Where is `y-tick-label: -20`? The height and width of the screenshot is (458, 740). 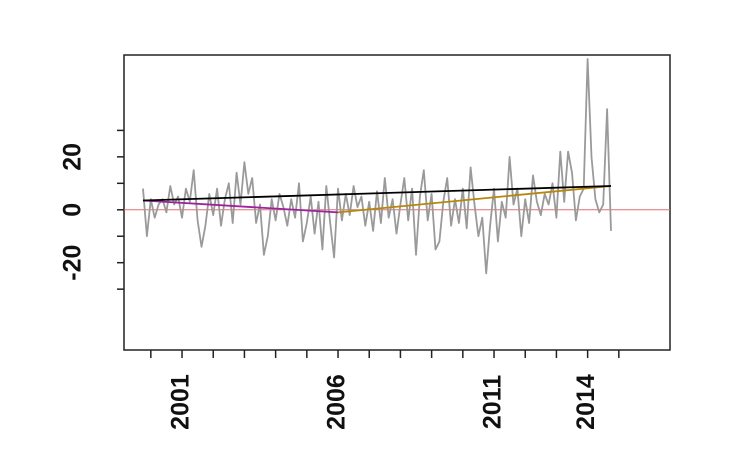
y-tick-label: -20 is located at coordinates (73, 263).